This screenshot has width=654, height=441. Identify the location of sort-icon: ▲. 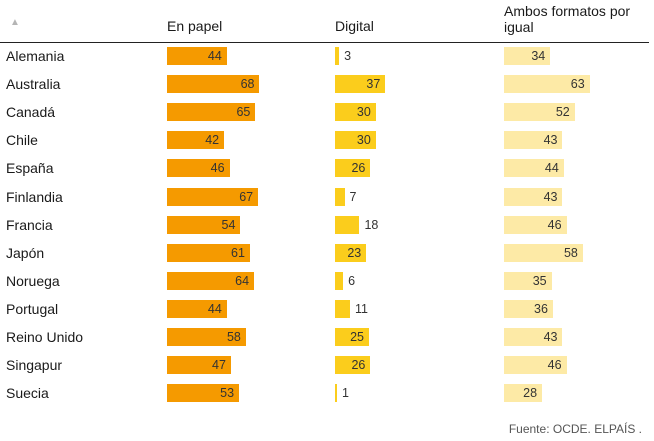
(15, 22).